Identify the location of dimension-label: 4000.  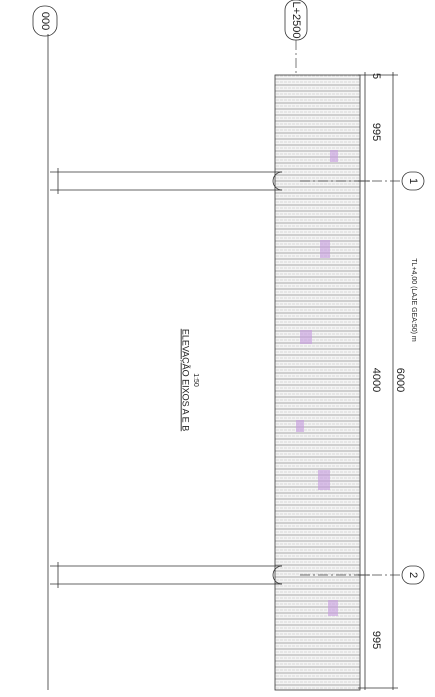
(376, 380).